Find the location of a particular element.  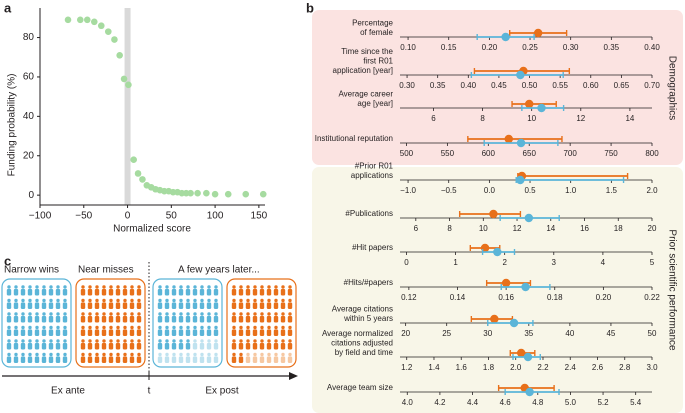

y-tick-label: 20 is located at coordinates (29, 155).